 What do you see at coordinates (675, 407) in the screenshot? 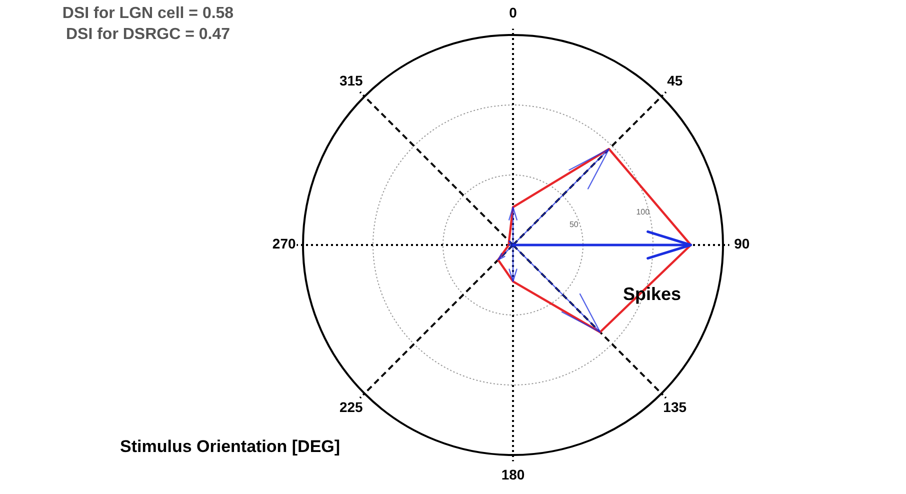
I see `spoke-label: 135` at bounding box center [675, 407].